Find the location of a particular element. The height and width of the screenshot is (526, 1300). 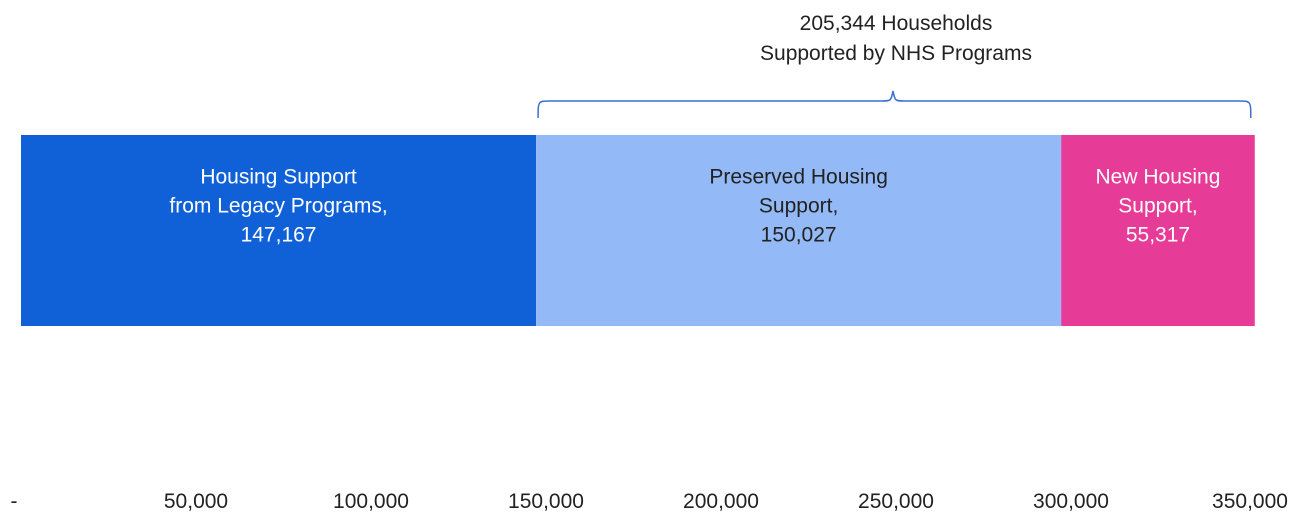

x-tick-label: 100,000 is located at coordinates (371, 501).